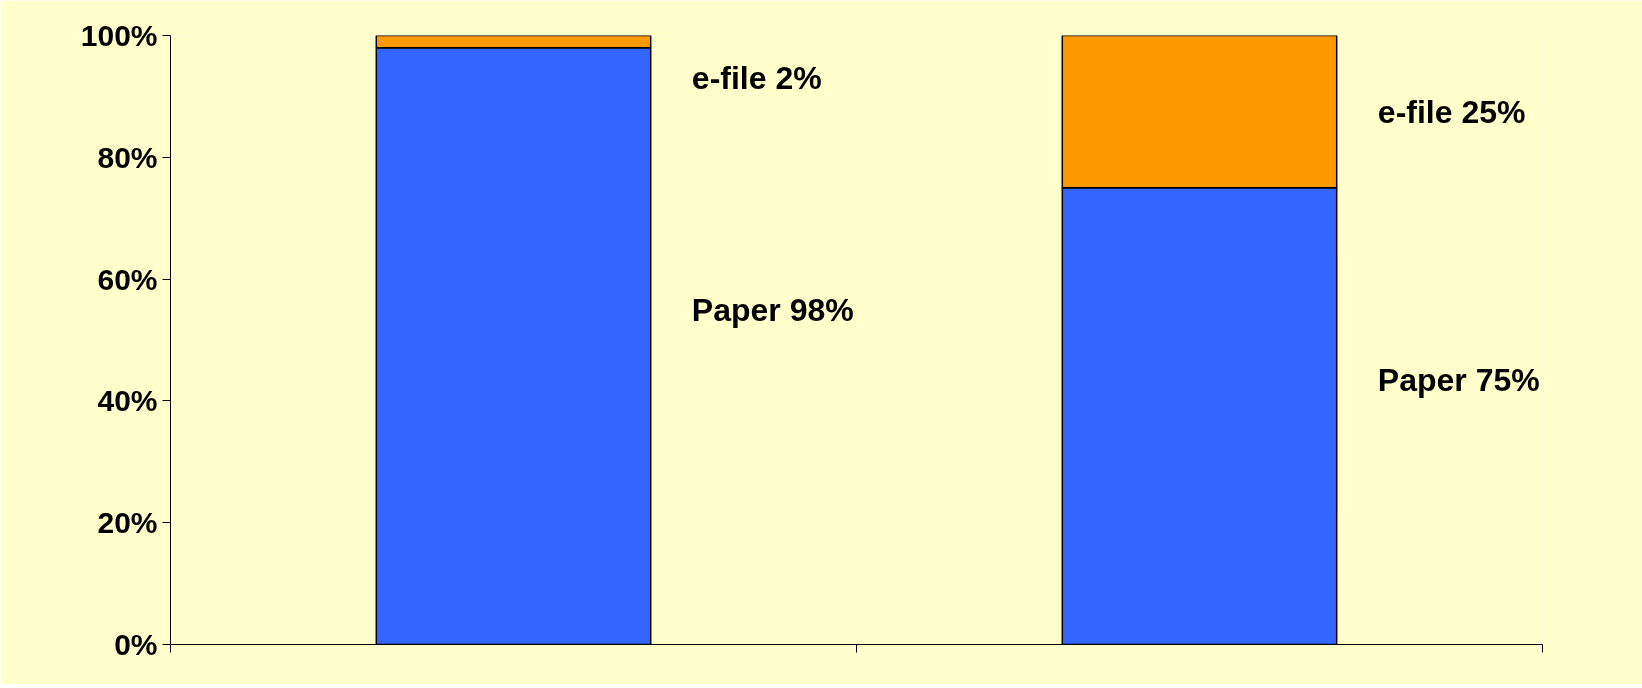  Describe the element at coordinates (127, 279) in the screenshot. I see `y-tick-label: 60%` at that location.